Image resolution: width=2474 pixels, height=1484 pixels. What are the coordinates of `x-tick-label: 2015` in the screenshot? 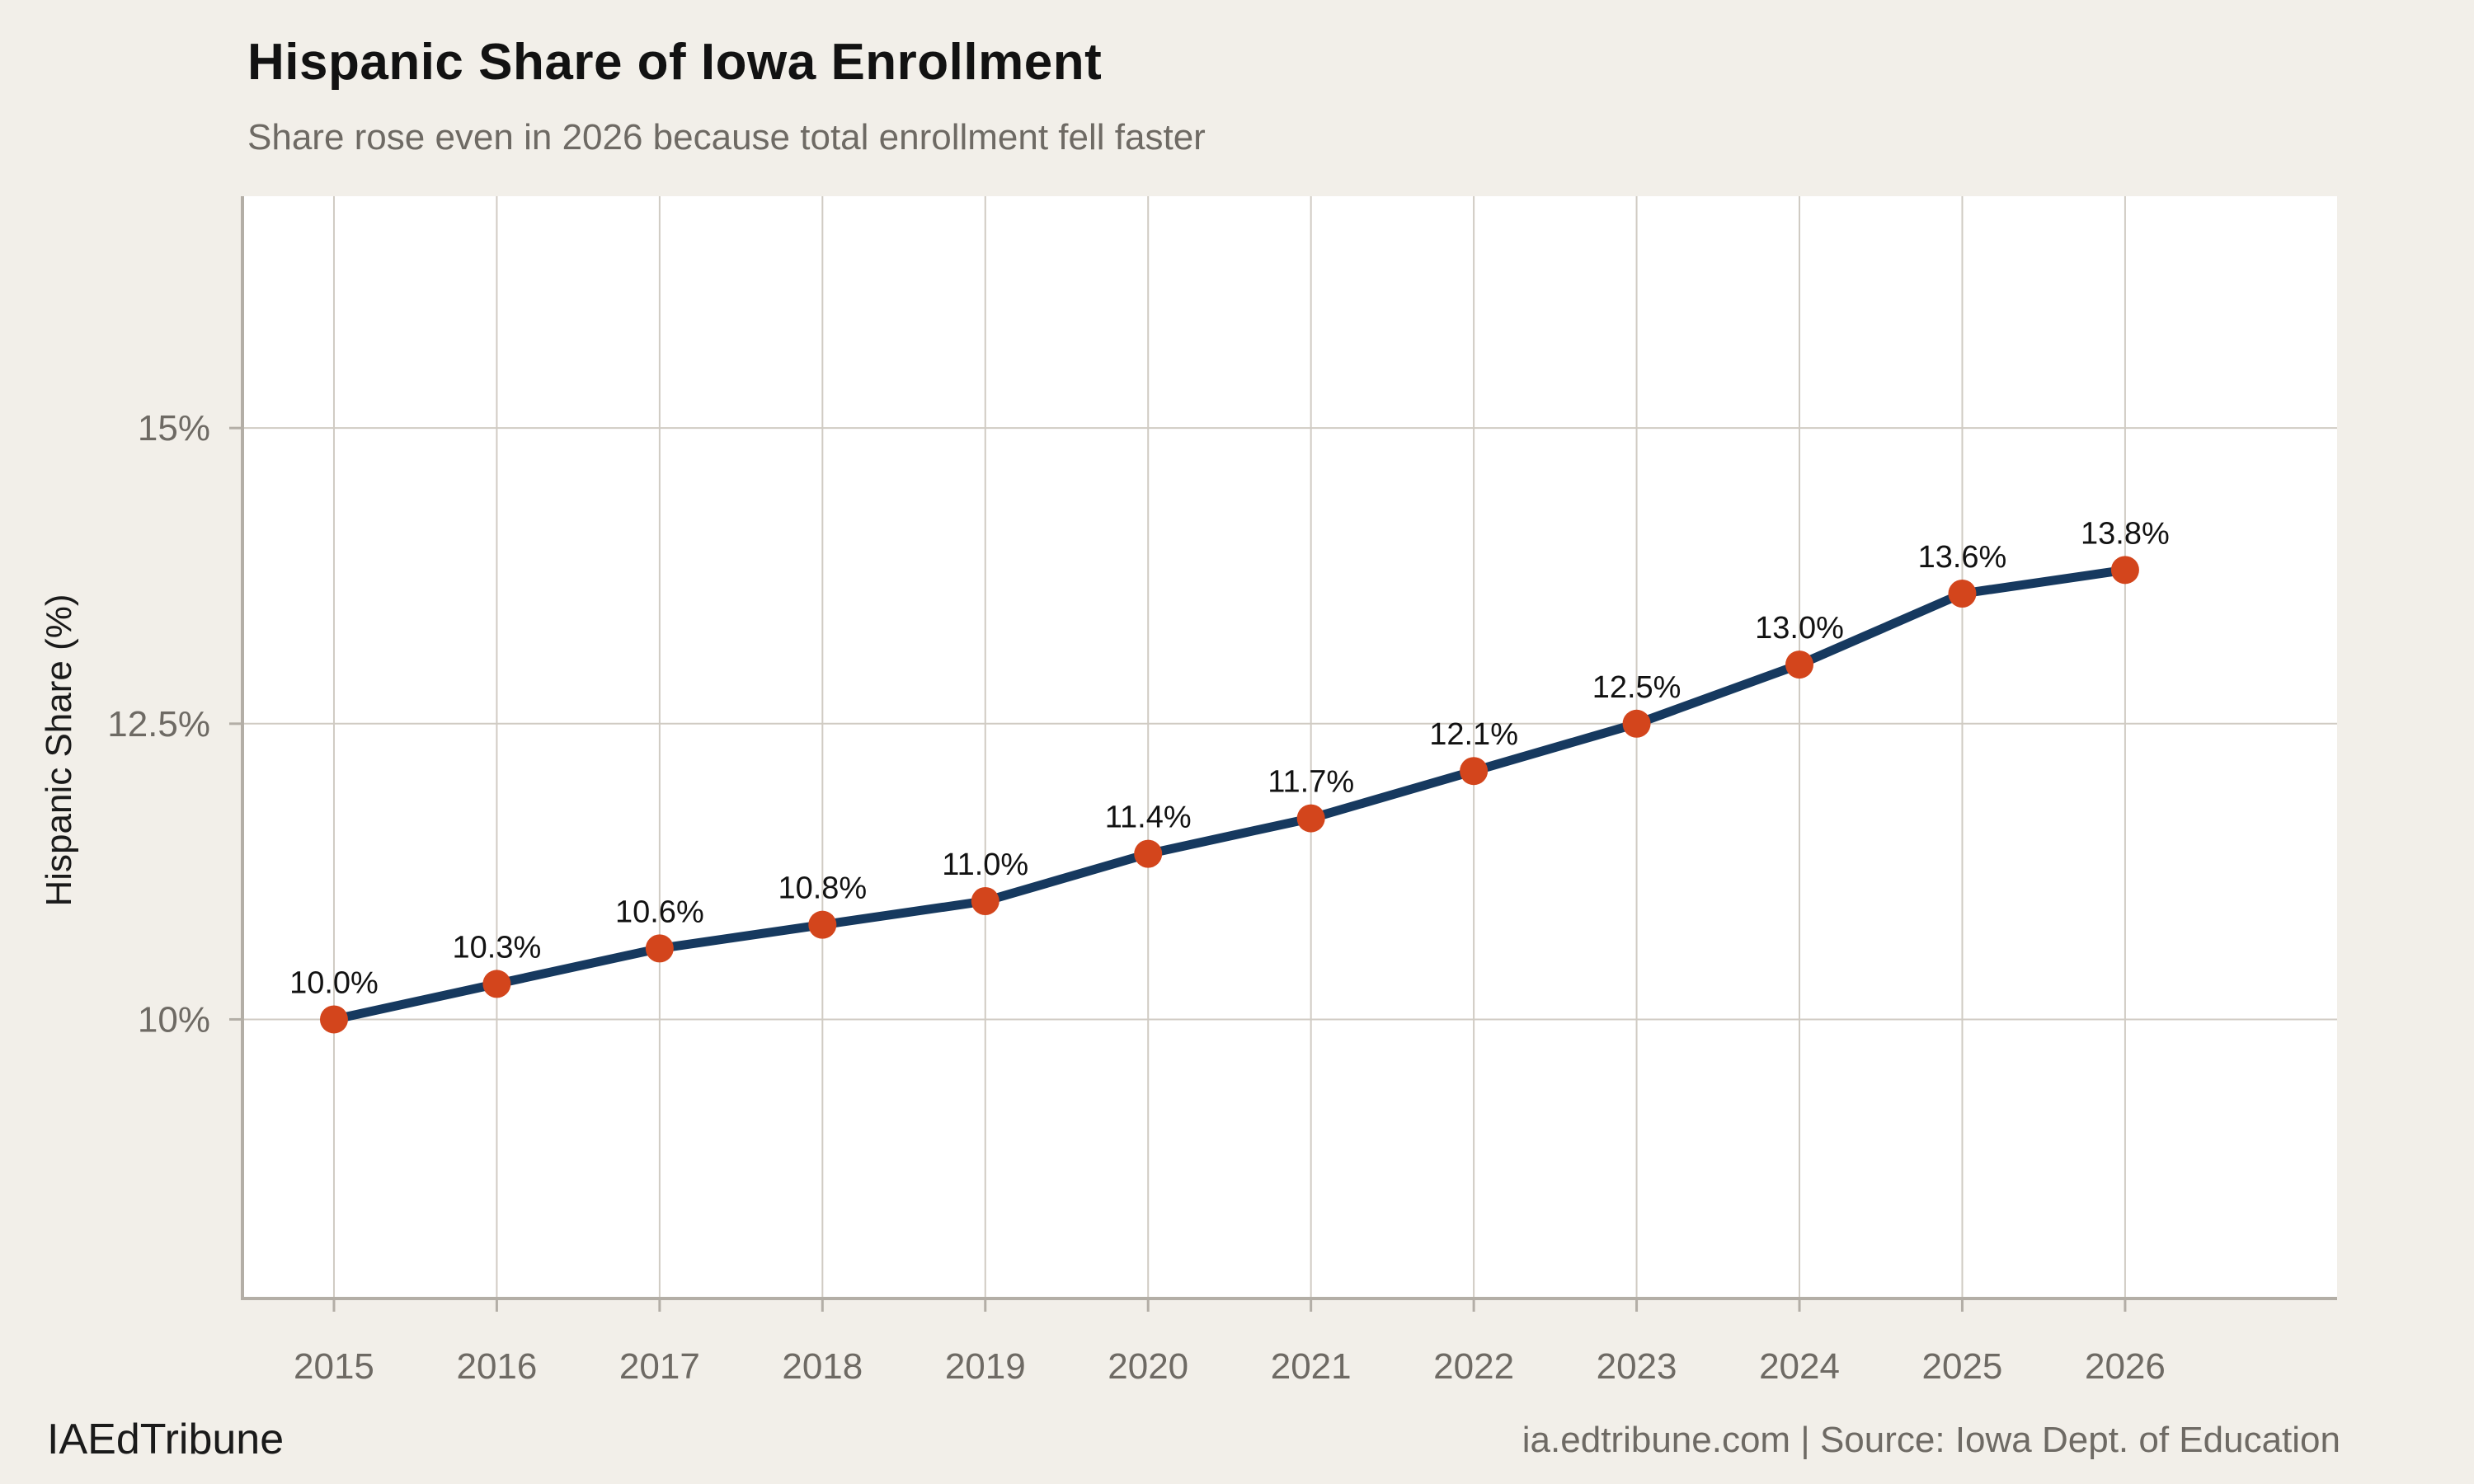 It's located at (334, 1366).